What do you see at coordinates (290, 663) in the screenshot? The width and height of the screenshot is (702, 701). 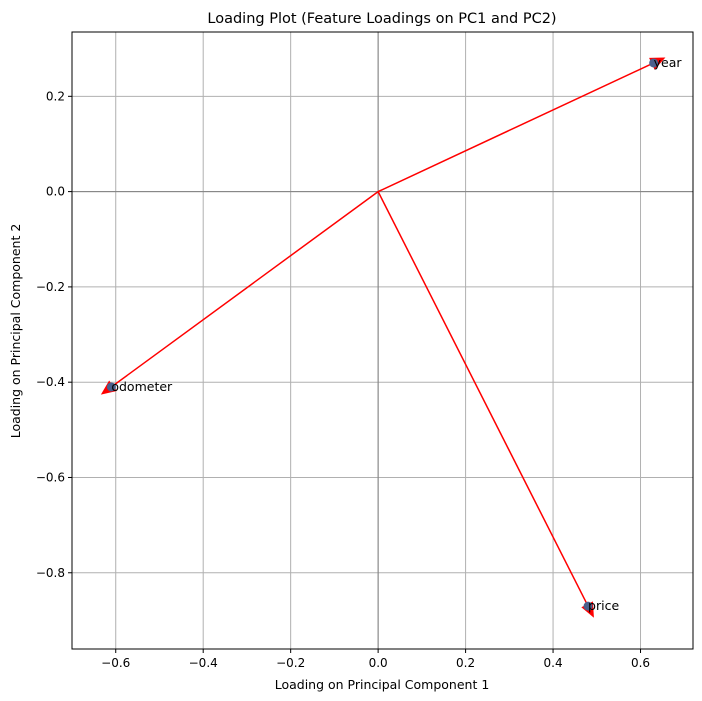 I see `x-tick-label-2: −0.2` at bounding box center [290, 663].